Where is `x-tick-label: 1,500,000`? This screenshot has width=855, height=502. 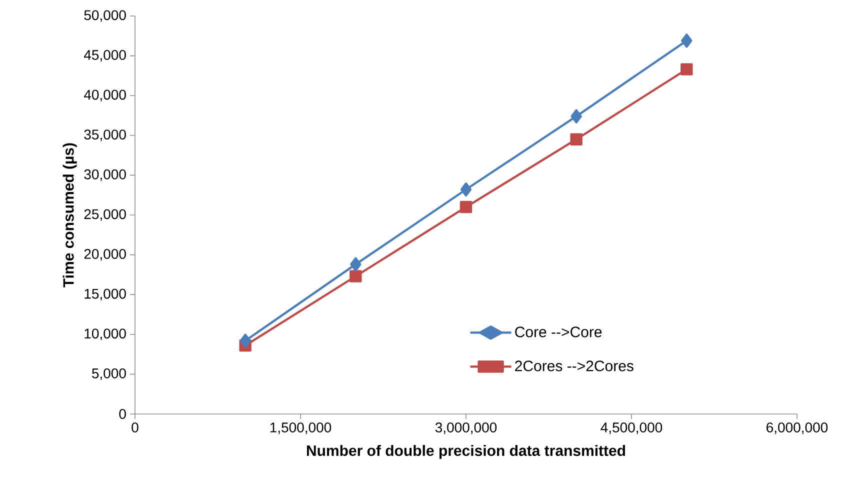 x-tick-label: 1,500,000 is located at coordinates (301, 428).